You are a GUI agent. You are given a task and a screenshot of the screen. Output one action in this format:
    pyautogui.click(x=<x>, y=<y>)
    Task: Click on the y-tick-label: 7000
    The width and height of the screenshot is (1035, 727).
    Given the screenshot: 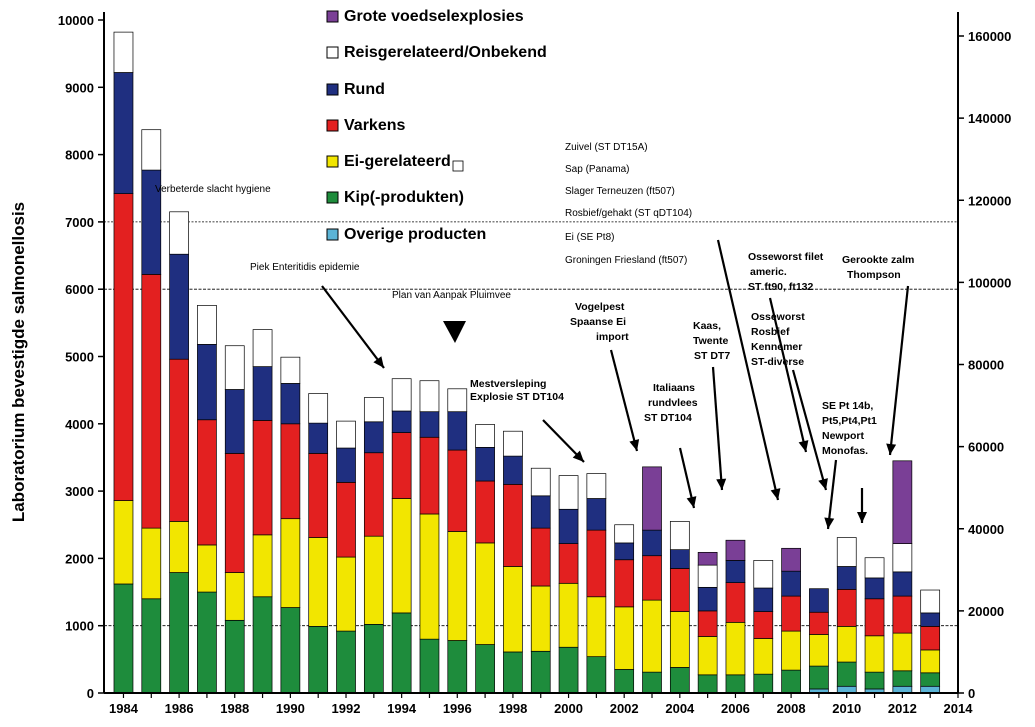 What is the action you would take?
    pyautogui.click(x=79, y=222)
    